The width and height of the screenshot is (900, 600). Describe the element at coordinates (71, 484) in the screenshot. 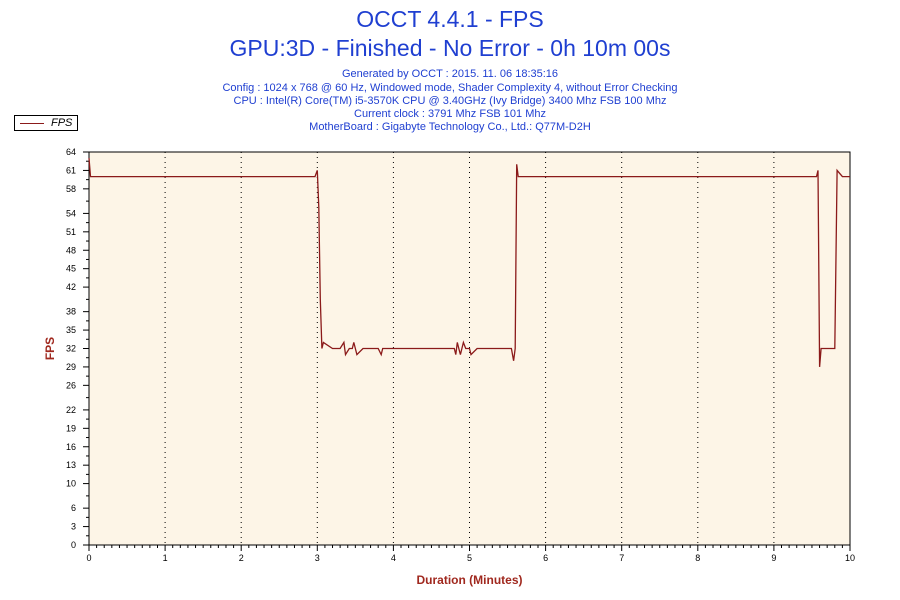

I see `y-tick-label: 10` at that location.